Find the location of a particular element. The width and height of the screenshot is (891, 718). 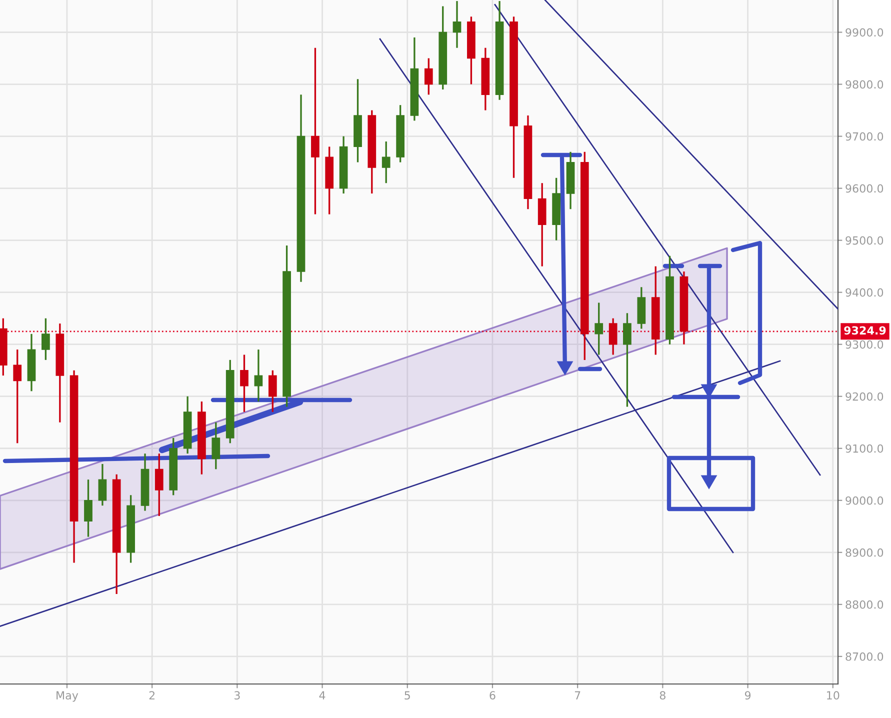

x-tick-label: May is located at coordinates (67, 696).